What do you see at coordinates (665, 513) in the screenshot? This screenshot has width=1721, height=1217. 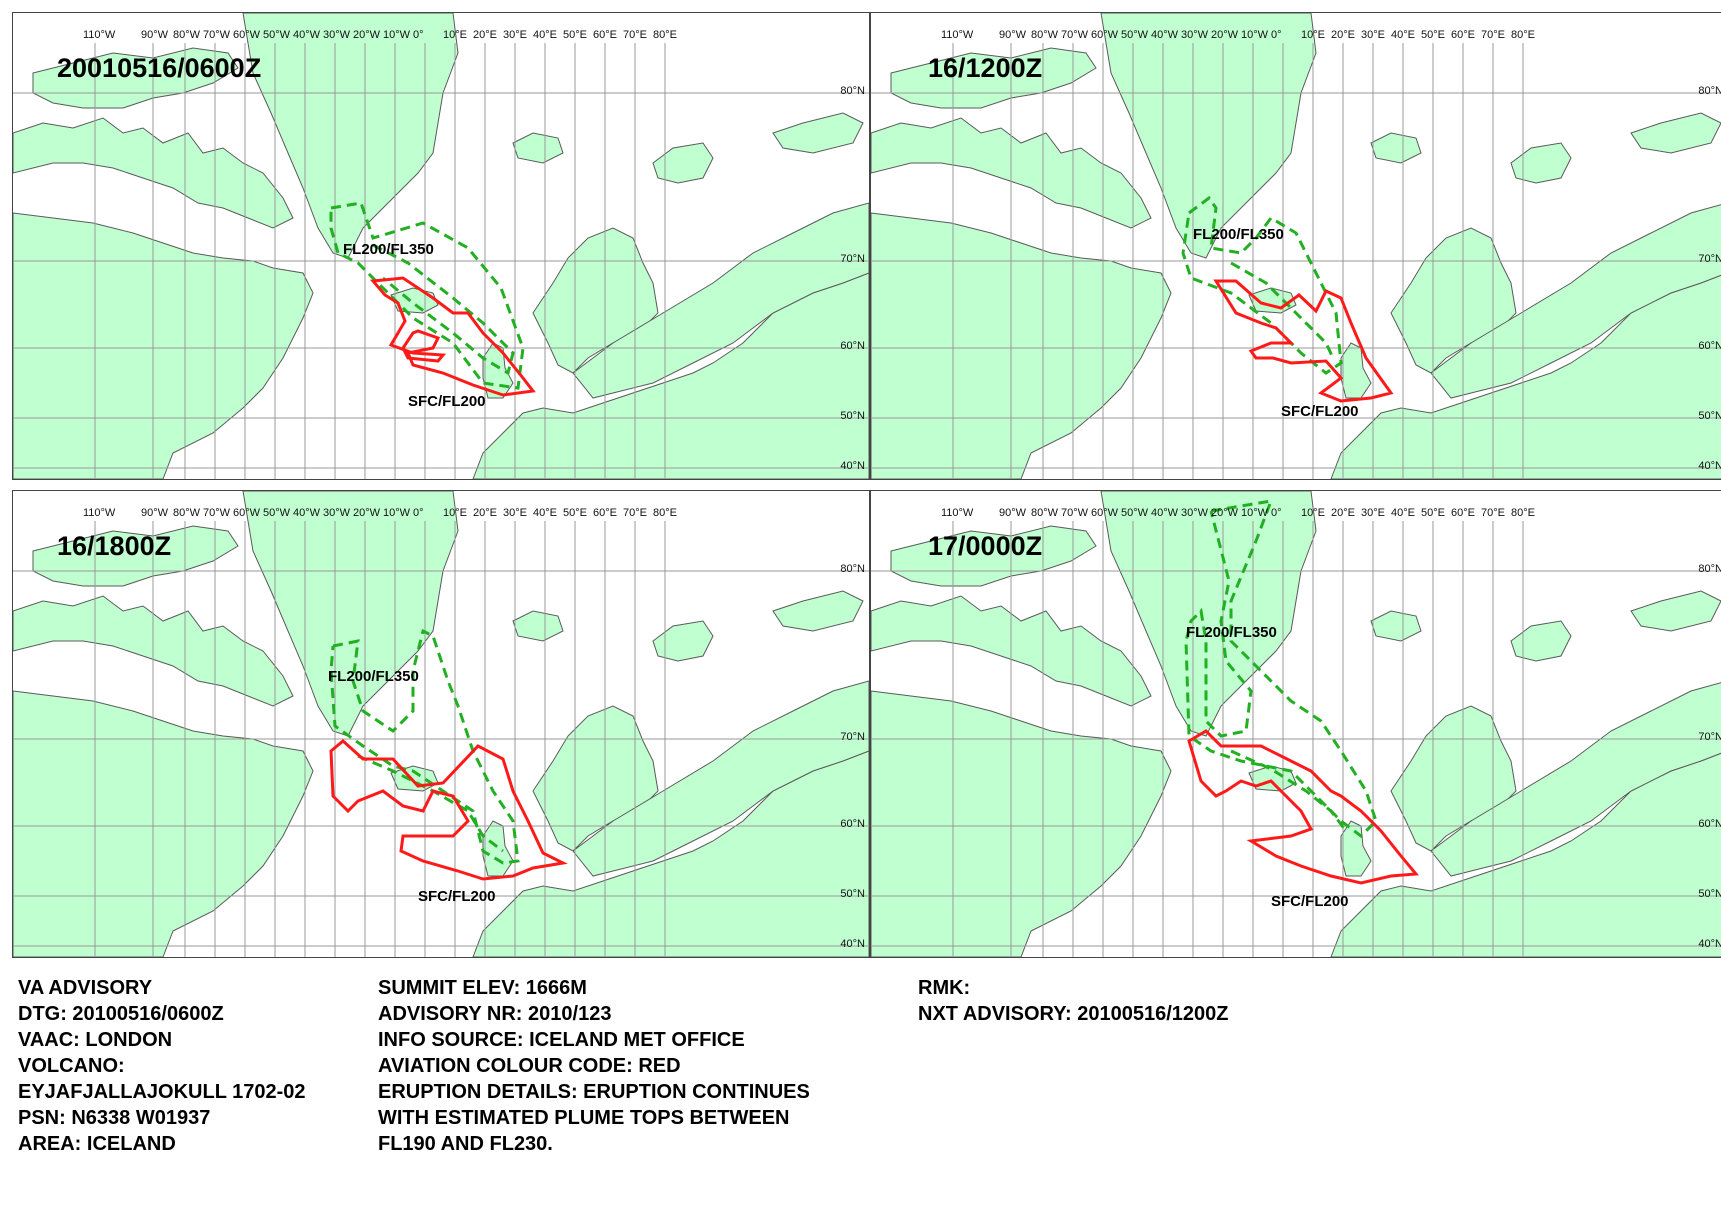 I see `longitude-label: 80°E` at bounding box center [665, 513].